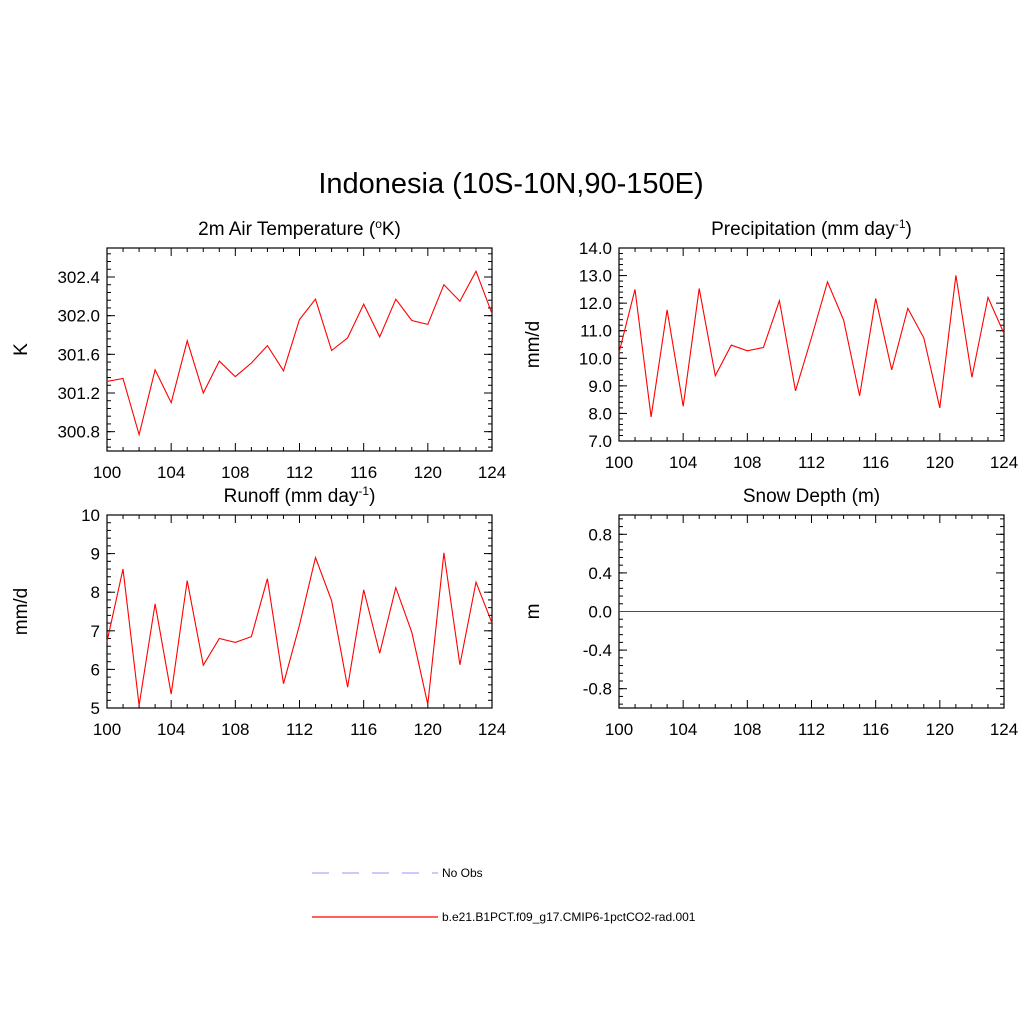  Describe the element at coordinates (78, 316) in the screenshot. I see `y-tick-label: 302.0` at that location.